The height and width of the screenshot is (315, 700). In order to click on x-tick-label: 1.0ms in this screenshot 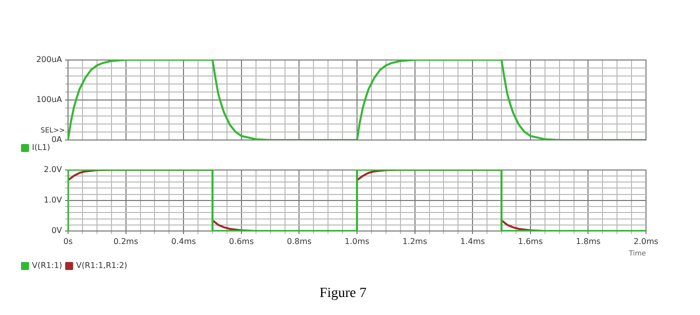, I will do `click(357, 241)`.